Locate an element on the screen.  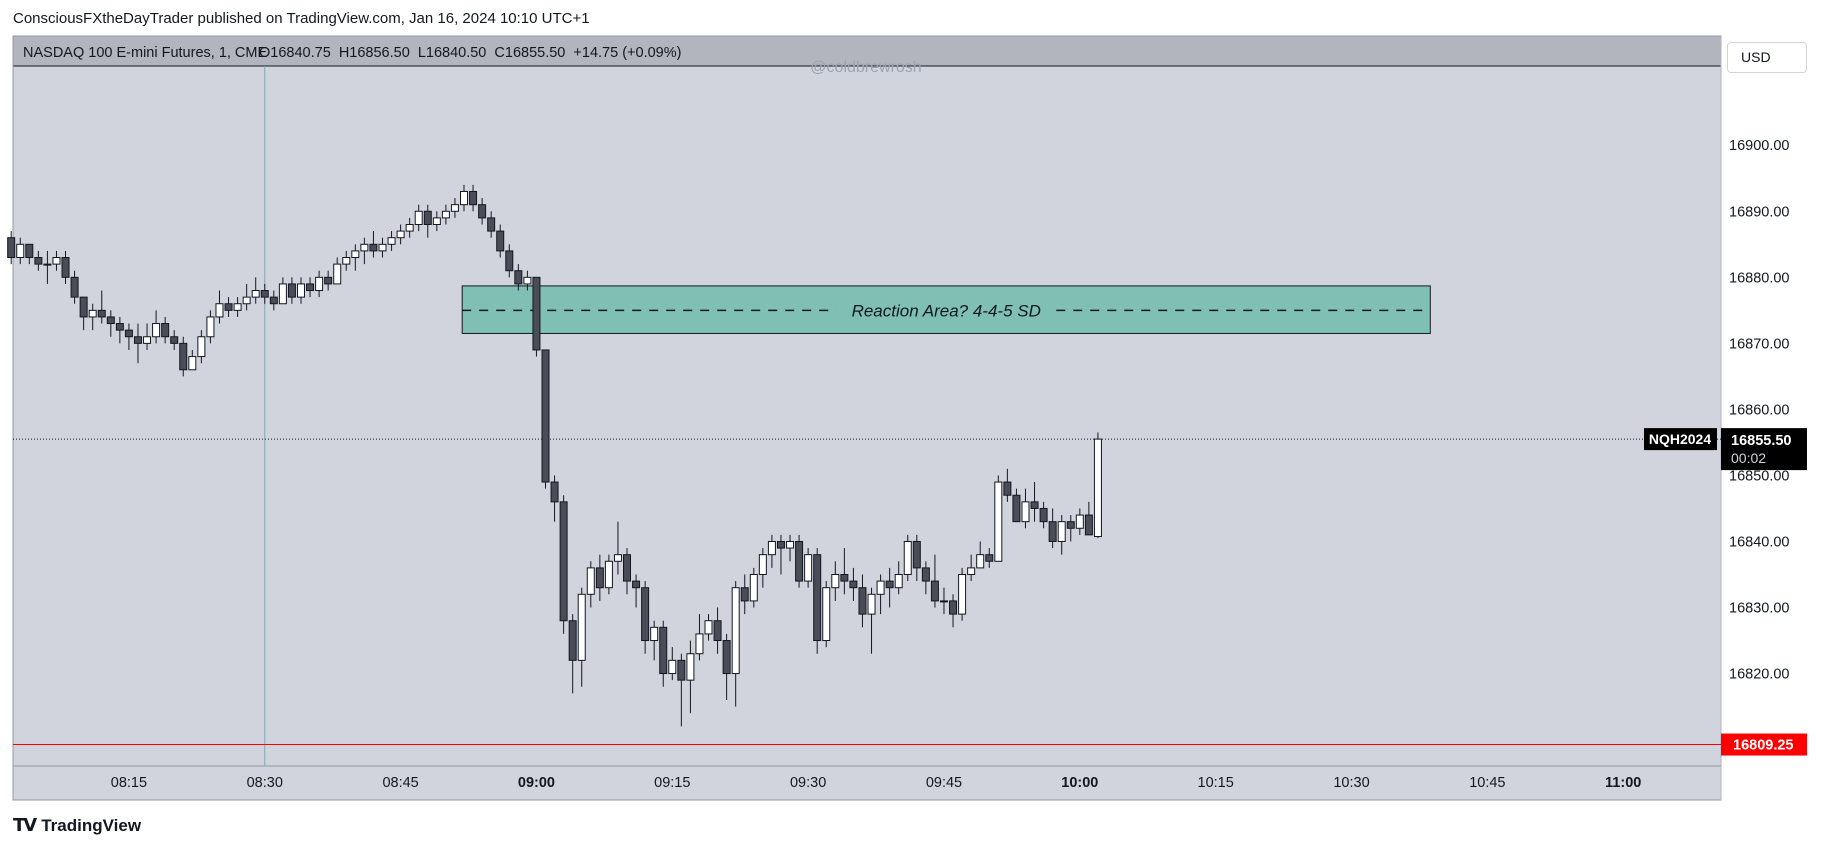
x-tick-label: 11:00 is located at coordinates (1623, 783).